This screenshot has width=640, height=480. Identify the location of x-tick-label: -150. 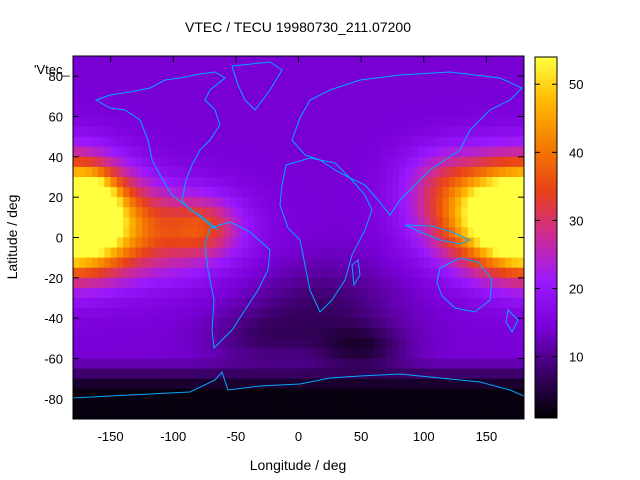
(111, 436).